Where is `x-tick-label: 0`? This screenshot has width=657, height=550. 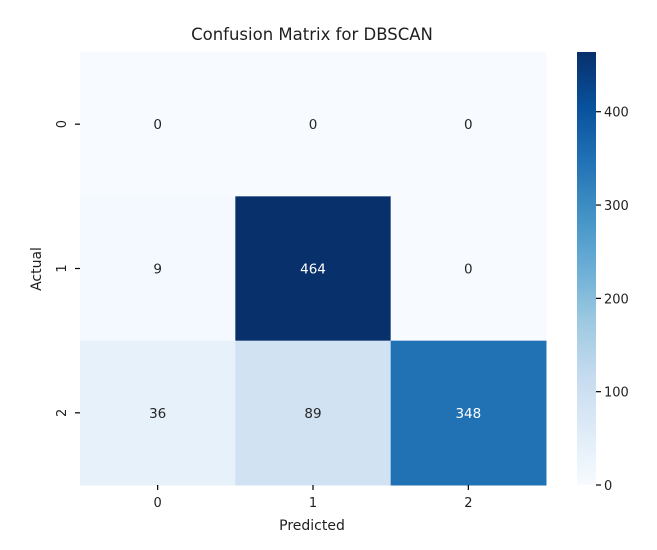
x-tick-label: 0 is located at coordinates (158, 503).